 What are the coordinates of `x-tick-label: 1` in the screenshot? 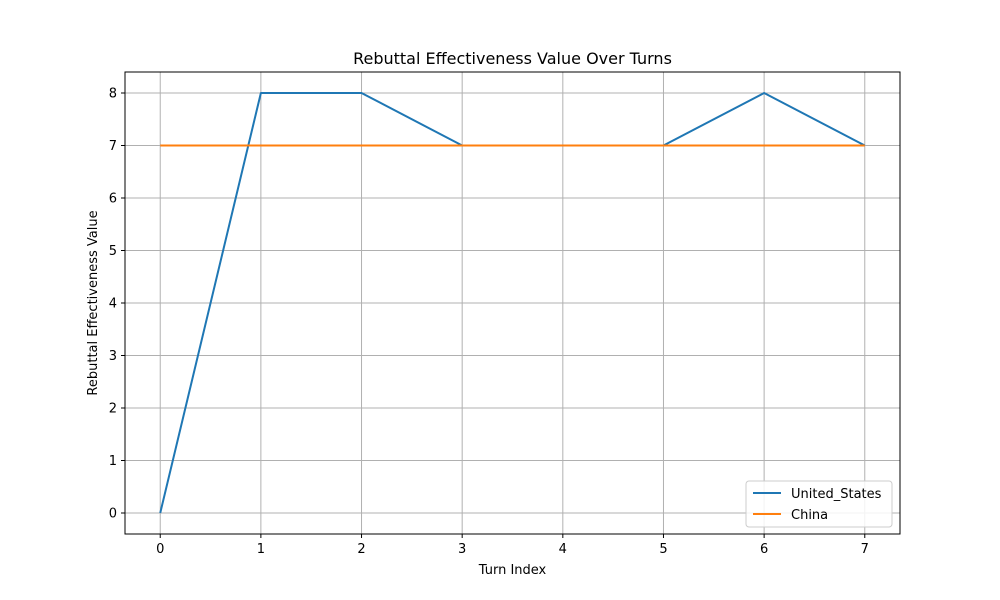 It's located at (261, 549).